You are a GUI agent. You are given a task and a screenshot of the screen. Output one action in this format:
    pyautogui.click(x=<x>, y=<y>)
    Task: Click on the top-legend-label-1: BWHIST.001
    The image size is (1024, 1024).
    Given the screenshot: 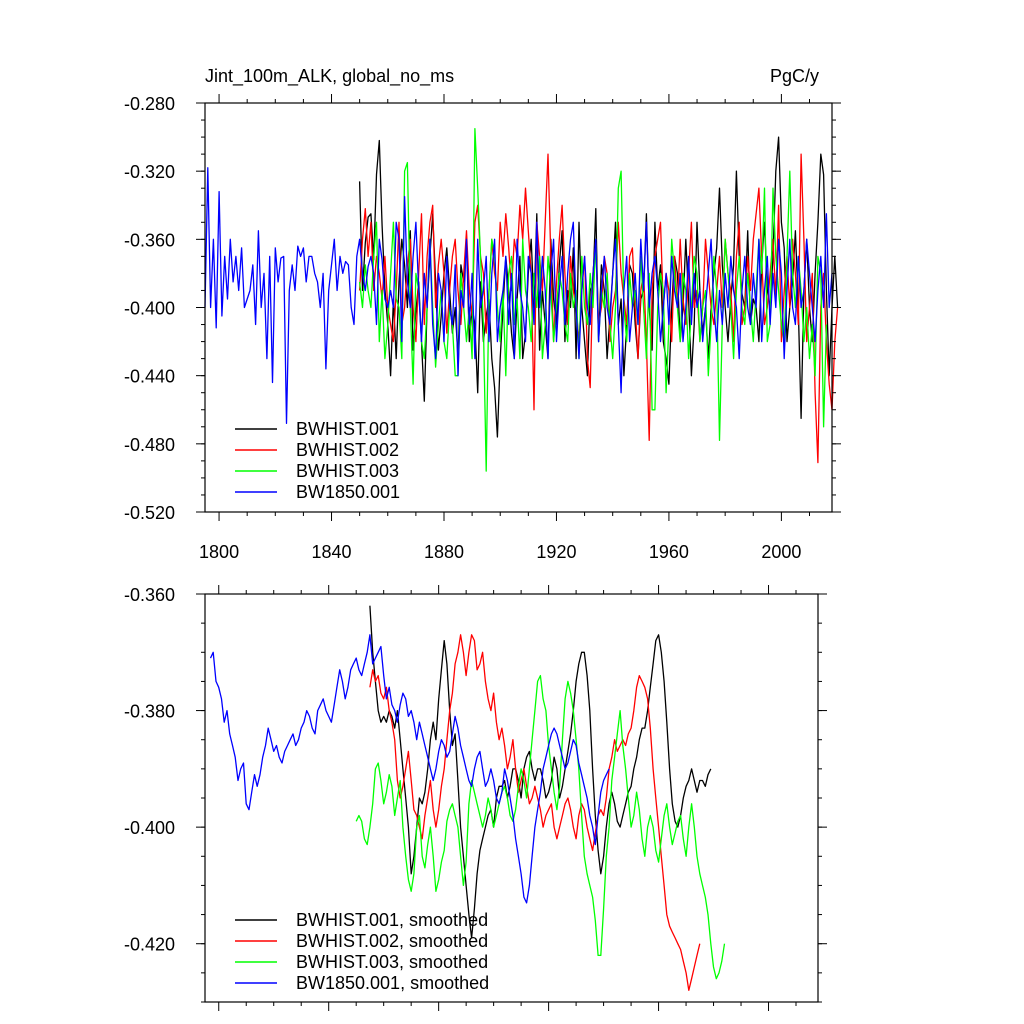 What is the action you would take?
    pyautogui.click(x=347, y=429)
    